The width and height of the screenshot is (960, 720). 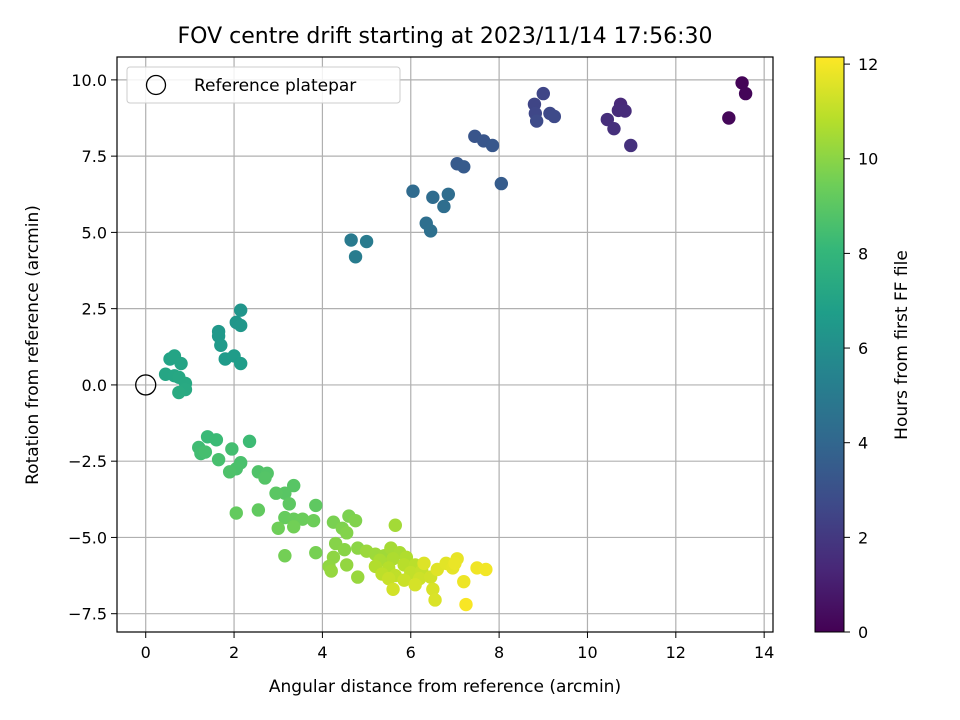 I want to click on x-axis-ticks: 0 2 4 6 8 10 12 14, so click(x=457, y=647).